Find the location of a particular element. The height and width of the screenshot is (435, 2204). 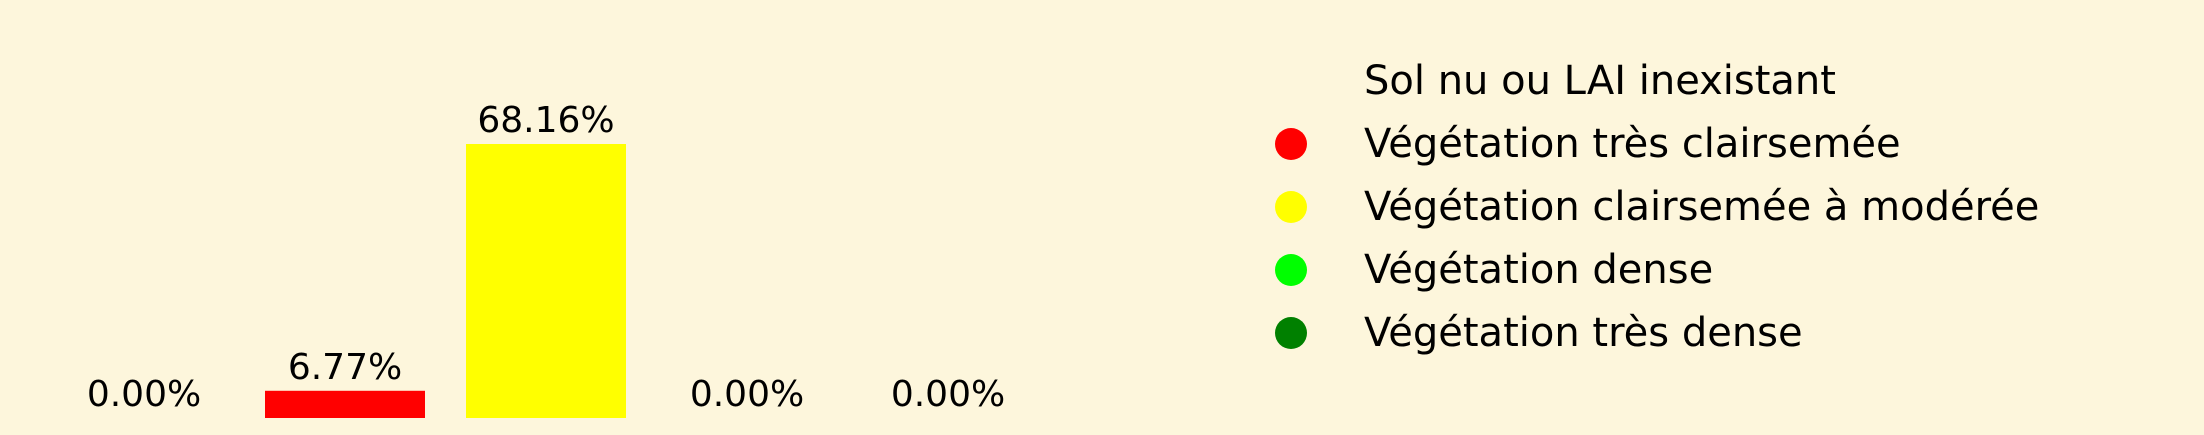

legend-label-very-dense: Végétation très dense is located at coordinates (1583, 332).